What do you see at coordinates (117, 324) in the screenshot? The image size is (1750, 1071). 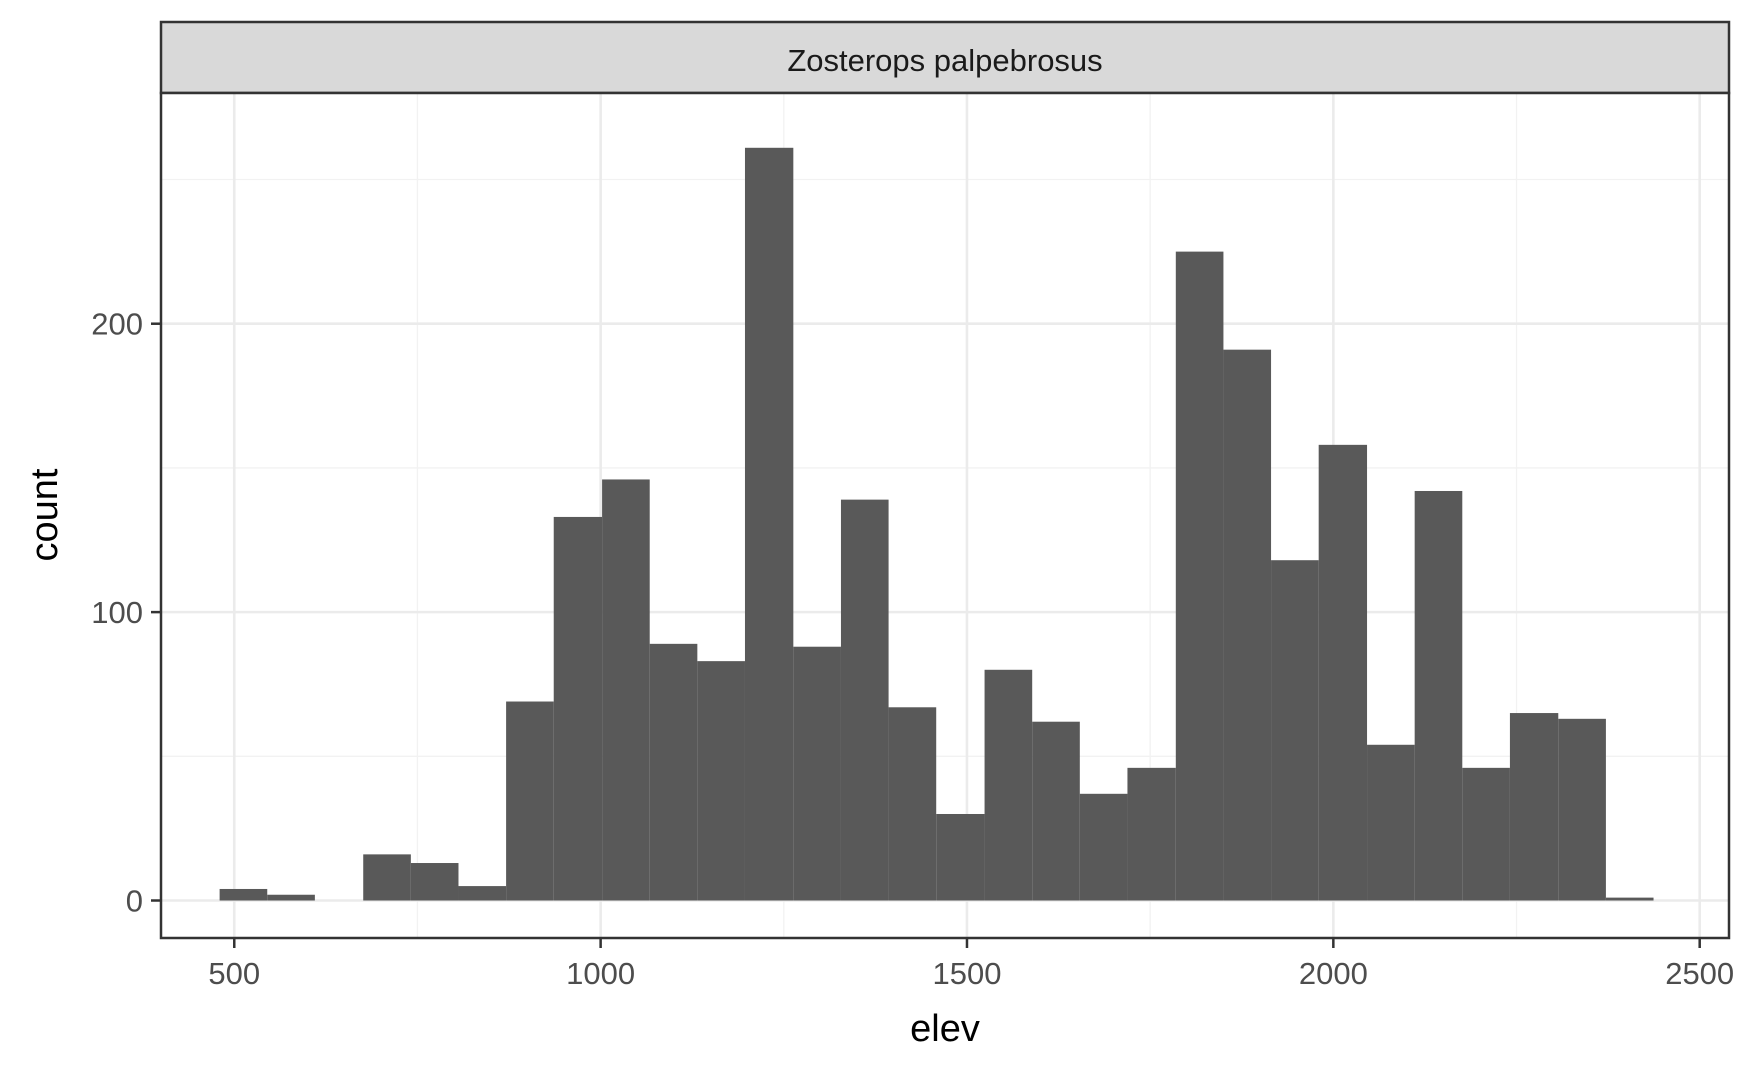 I see `y-tick-label: 200` at bounding box center [117, 324].